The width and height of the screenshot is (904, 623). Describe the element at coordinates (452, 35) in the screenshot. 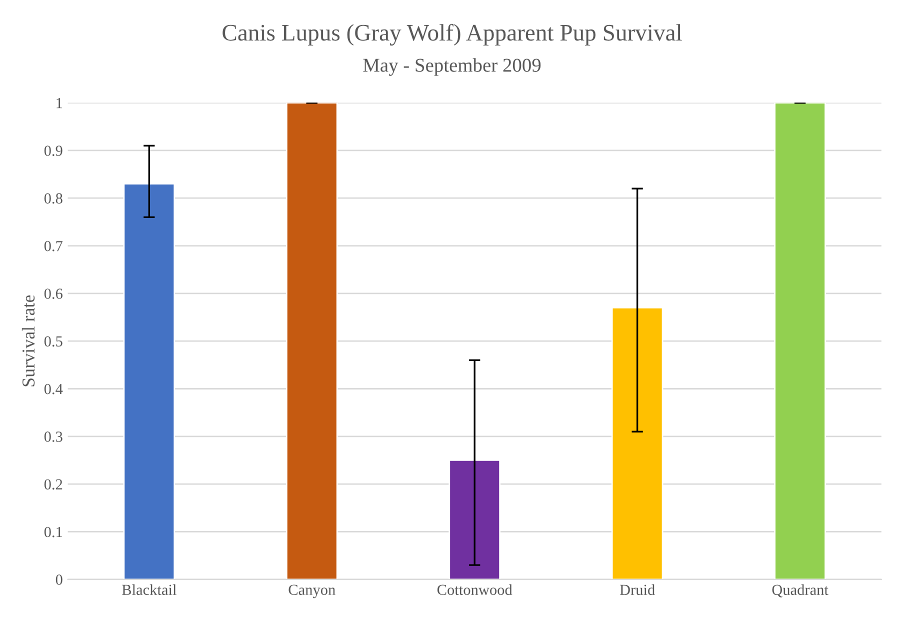

I see `chart-title: Canis Lupus (Gray Wolf) Apparent Pup Survival` at that location.